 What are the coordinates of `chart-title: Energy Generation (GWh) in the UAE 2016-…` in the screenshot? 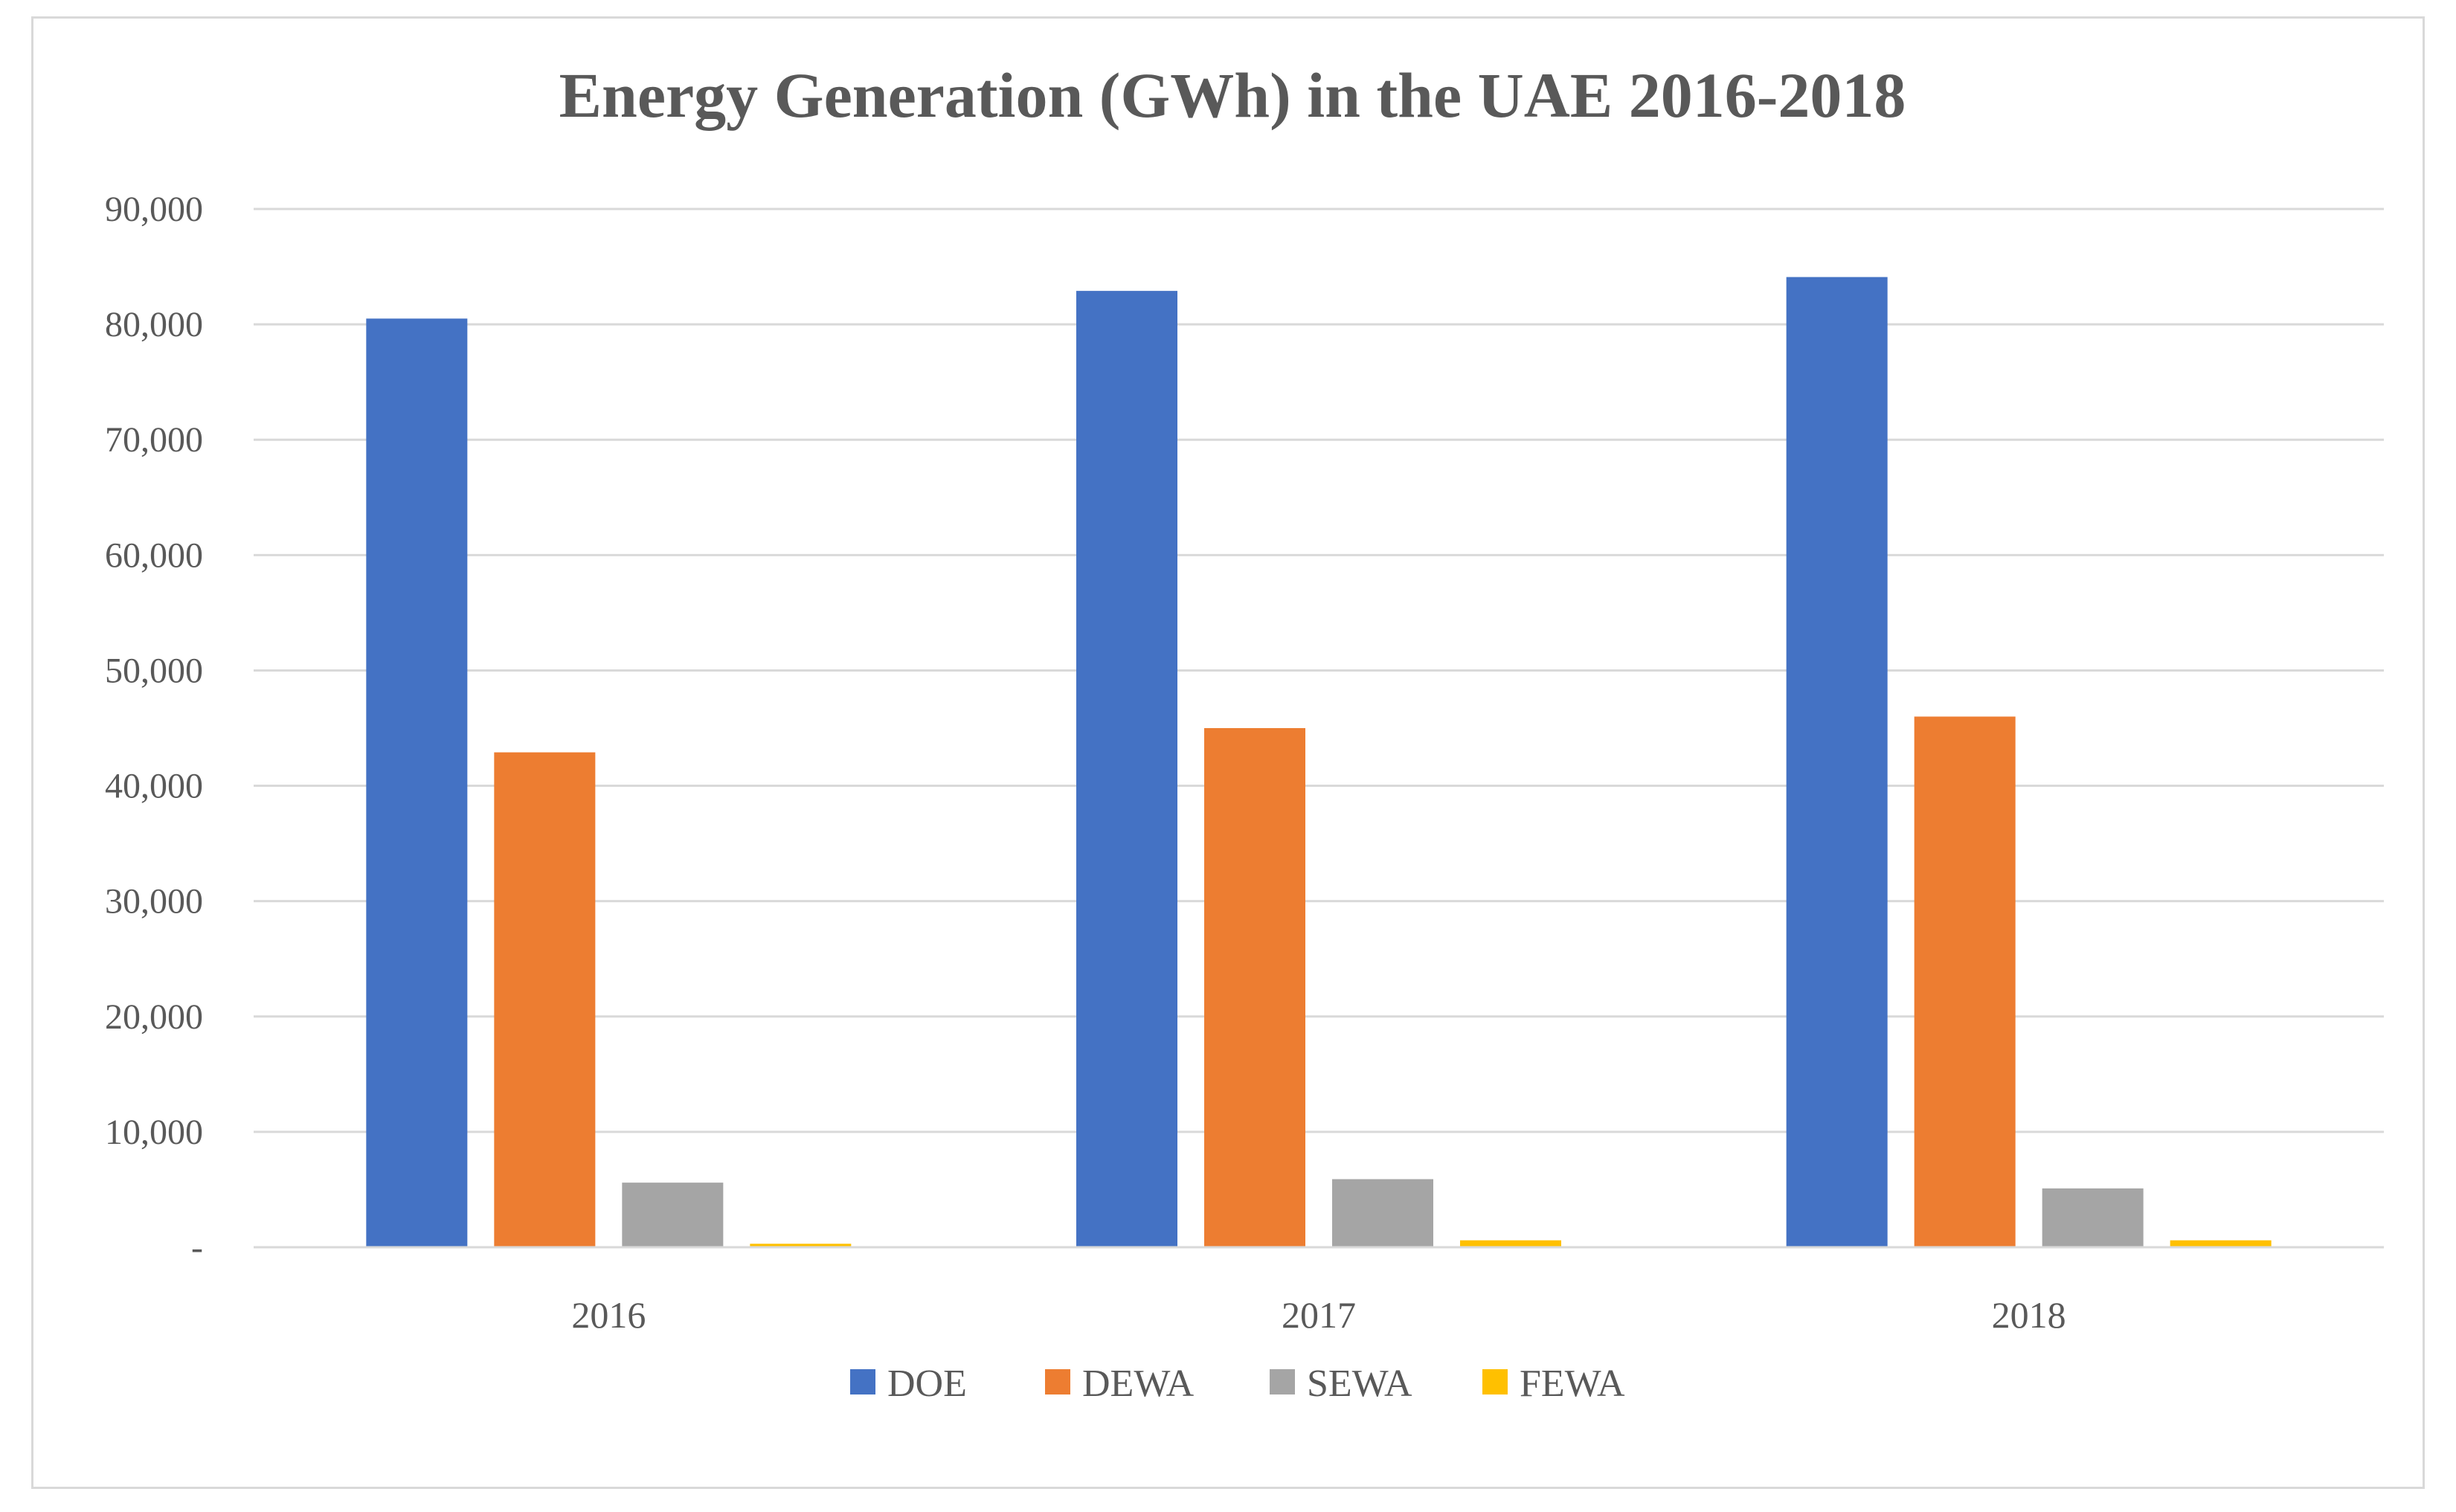 It's located at (1232, 95).